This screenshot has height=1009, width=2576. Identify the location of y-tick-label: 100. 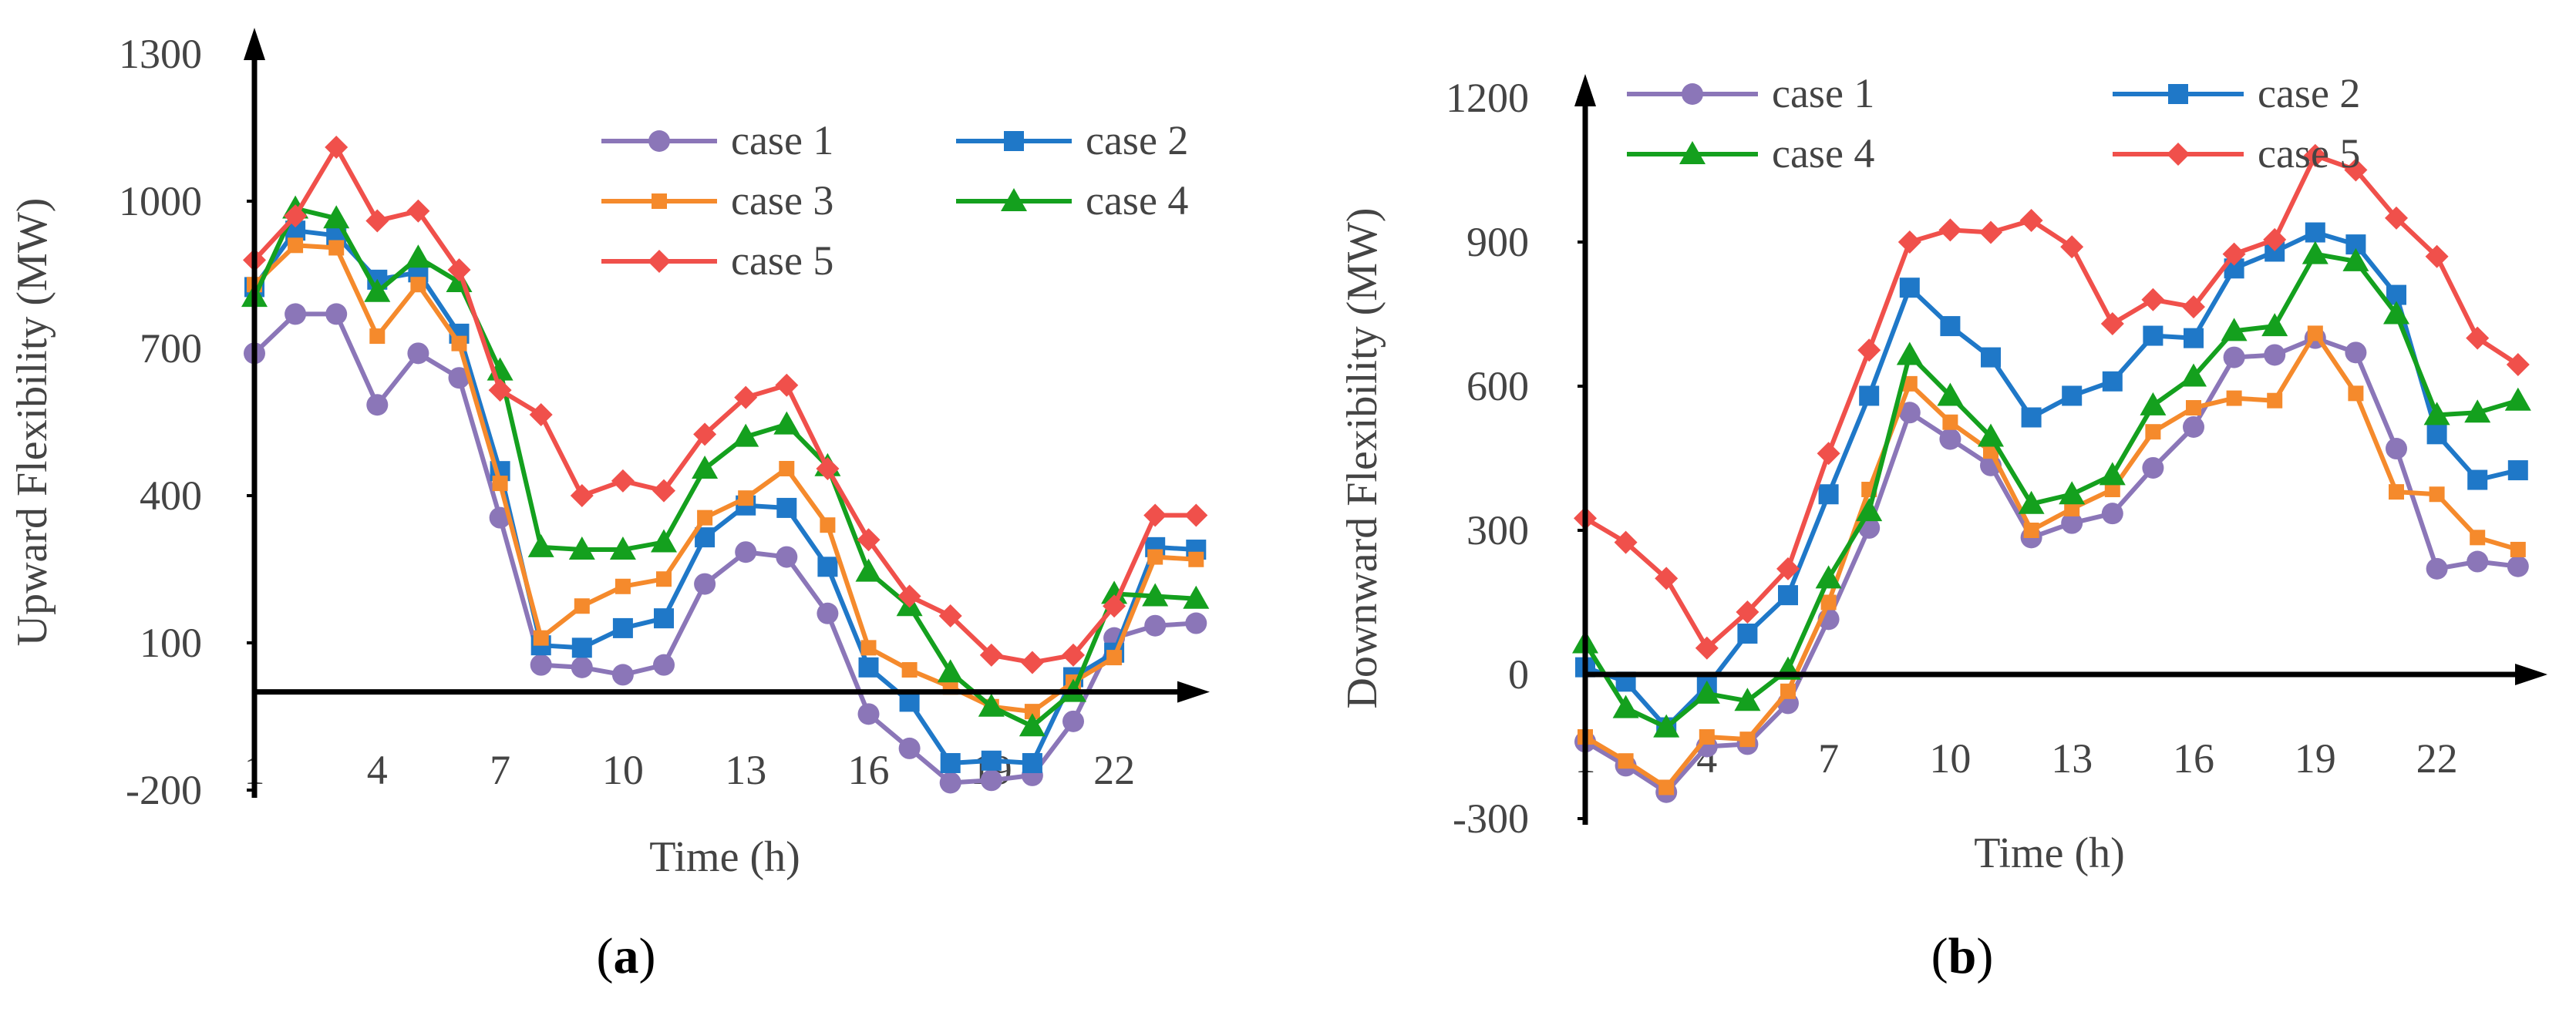
(171, 643).